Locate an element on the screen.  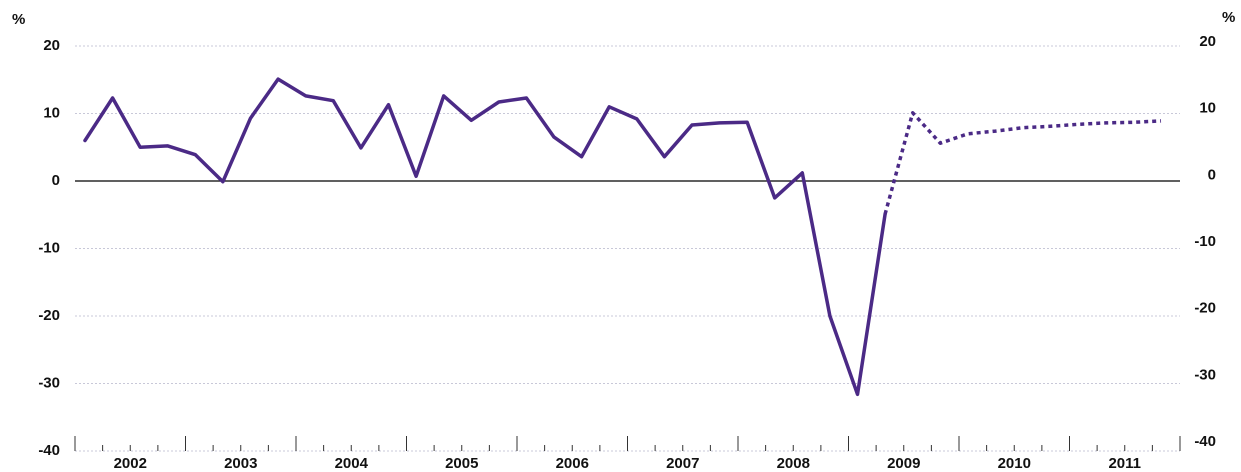
x-tick-label: 2004 is located at coordinates (352, 463).